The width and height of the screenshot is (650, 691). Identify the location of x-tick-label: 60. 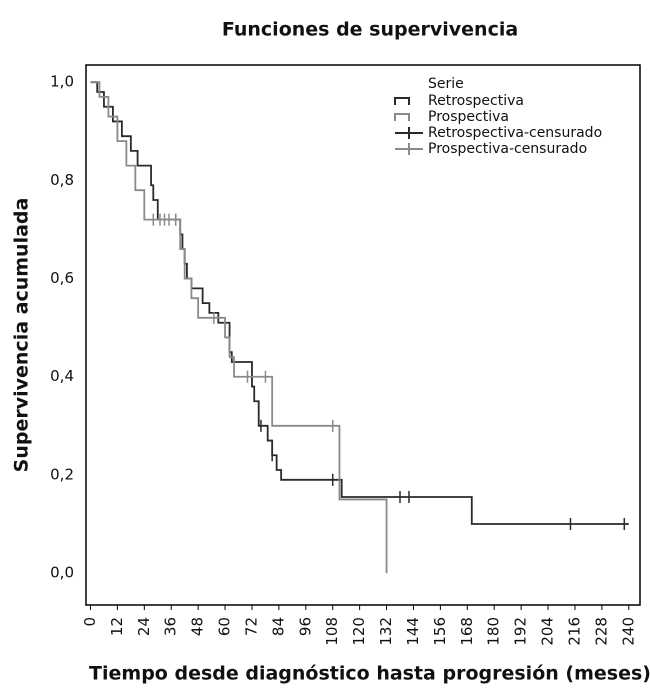
(225, 626).